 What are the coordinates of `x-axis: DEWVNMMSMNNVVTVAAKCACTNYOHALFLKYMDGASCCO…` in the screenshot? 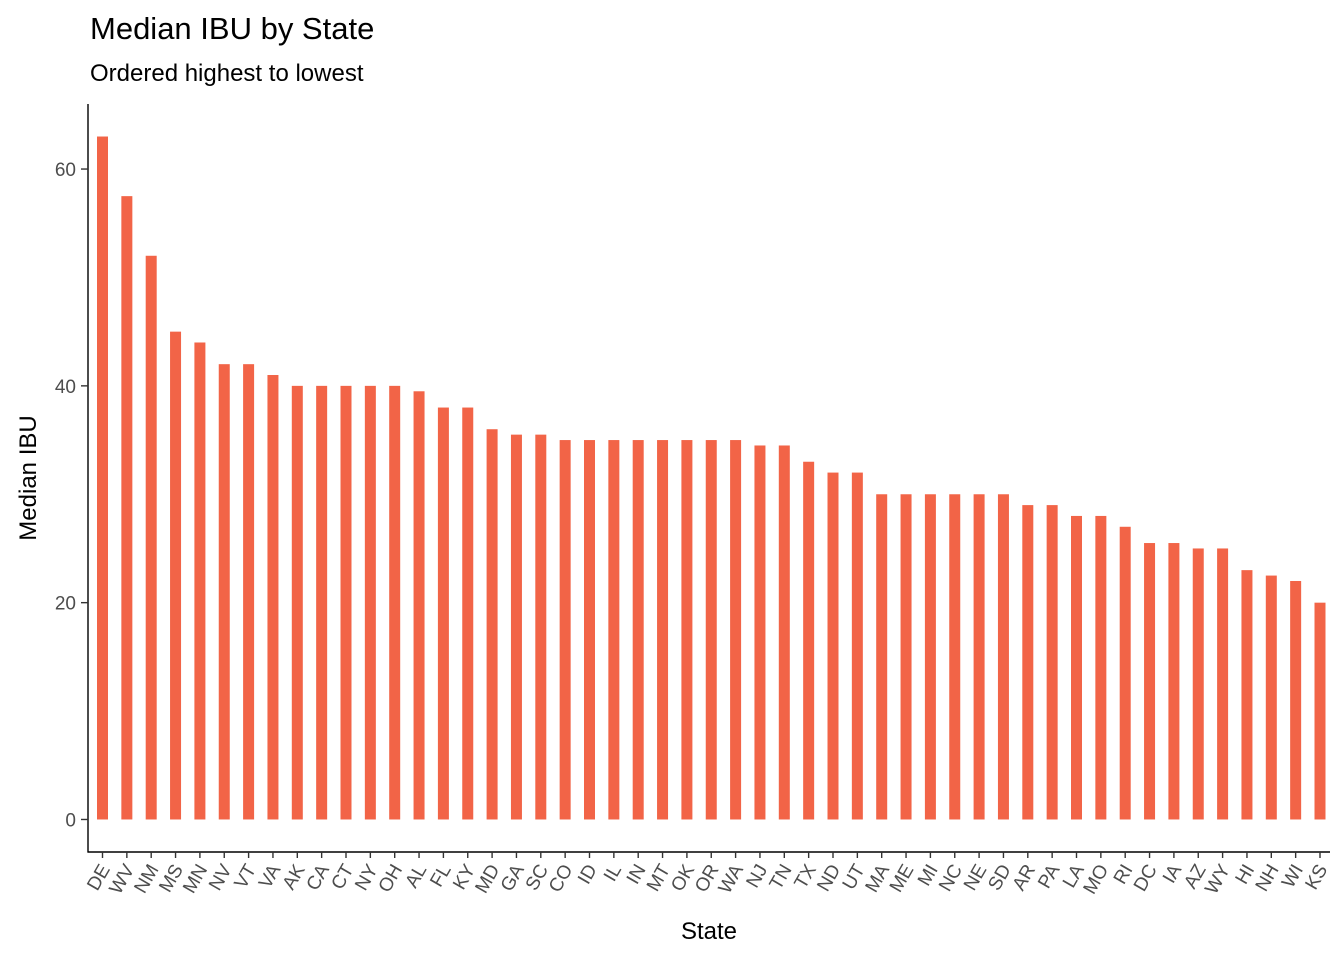 It's located at (707, 874).